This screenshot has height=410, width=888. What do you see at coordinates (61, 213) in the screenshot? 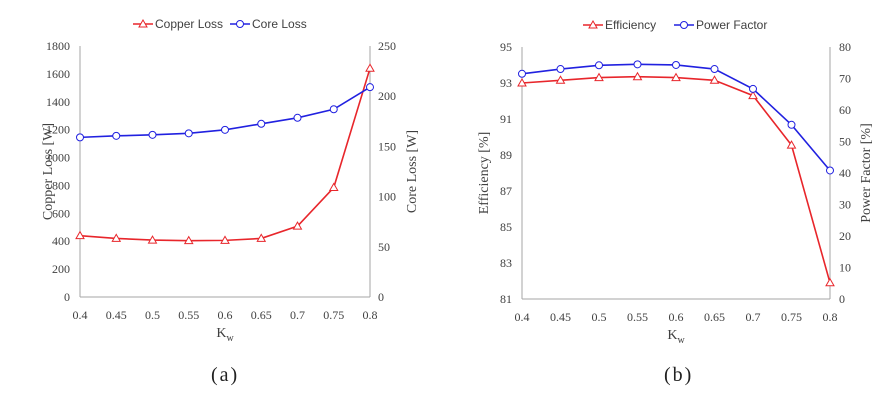
I see `left-y-tick-label: 600` at bounding box center [61, 213].